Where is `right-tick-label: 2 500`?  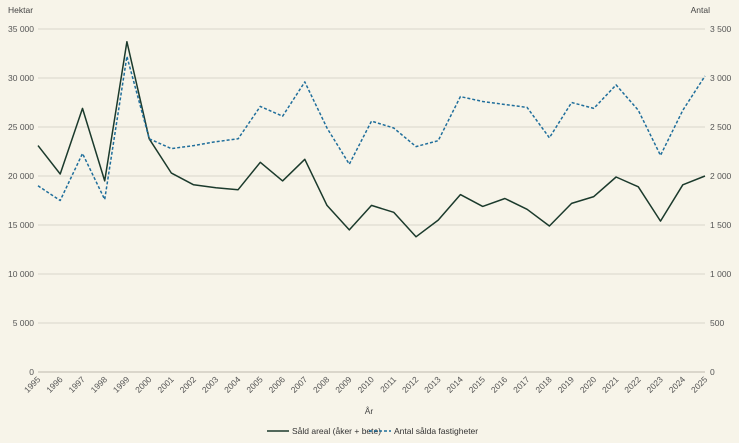 right-tick-label: 2 500 is located at coordinates (721, 127).